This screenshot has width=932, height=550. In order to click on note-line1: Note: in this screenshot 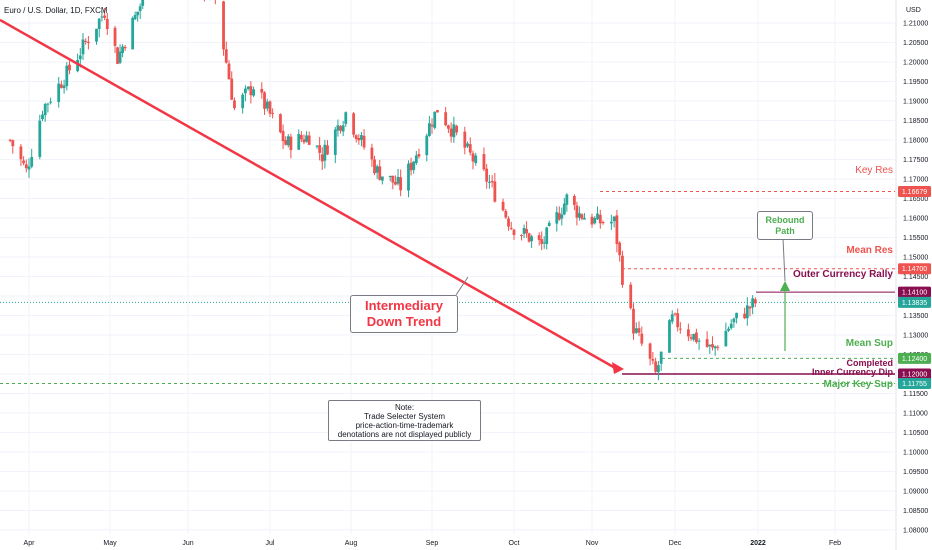, I will do `click(404, 407)`.